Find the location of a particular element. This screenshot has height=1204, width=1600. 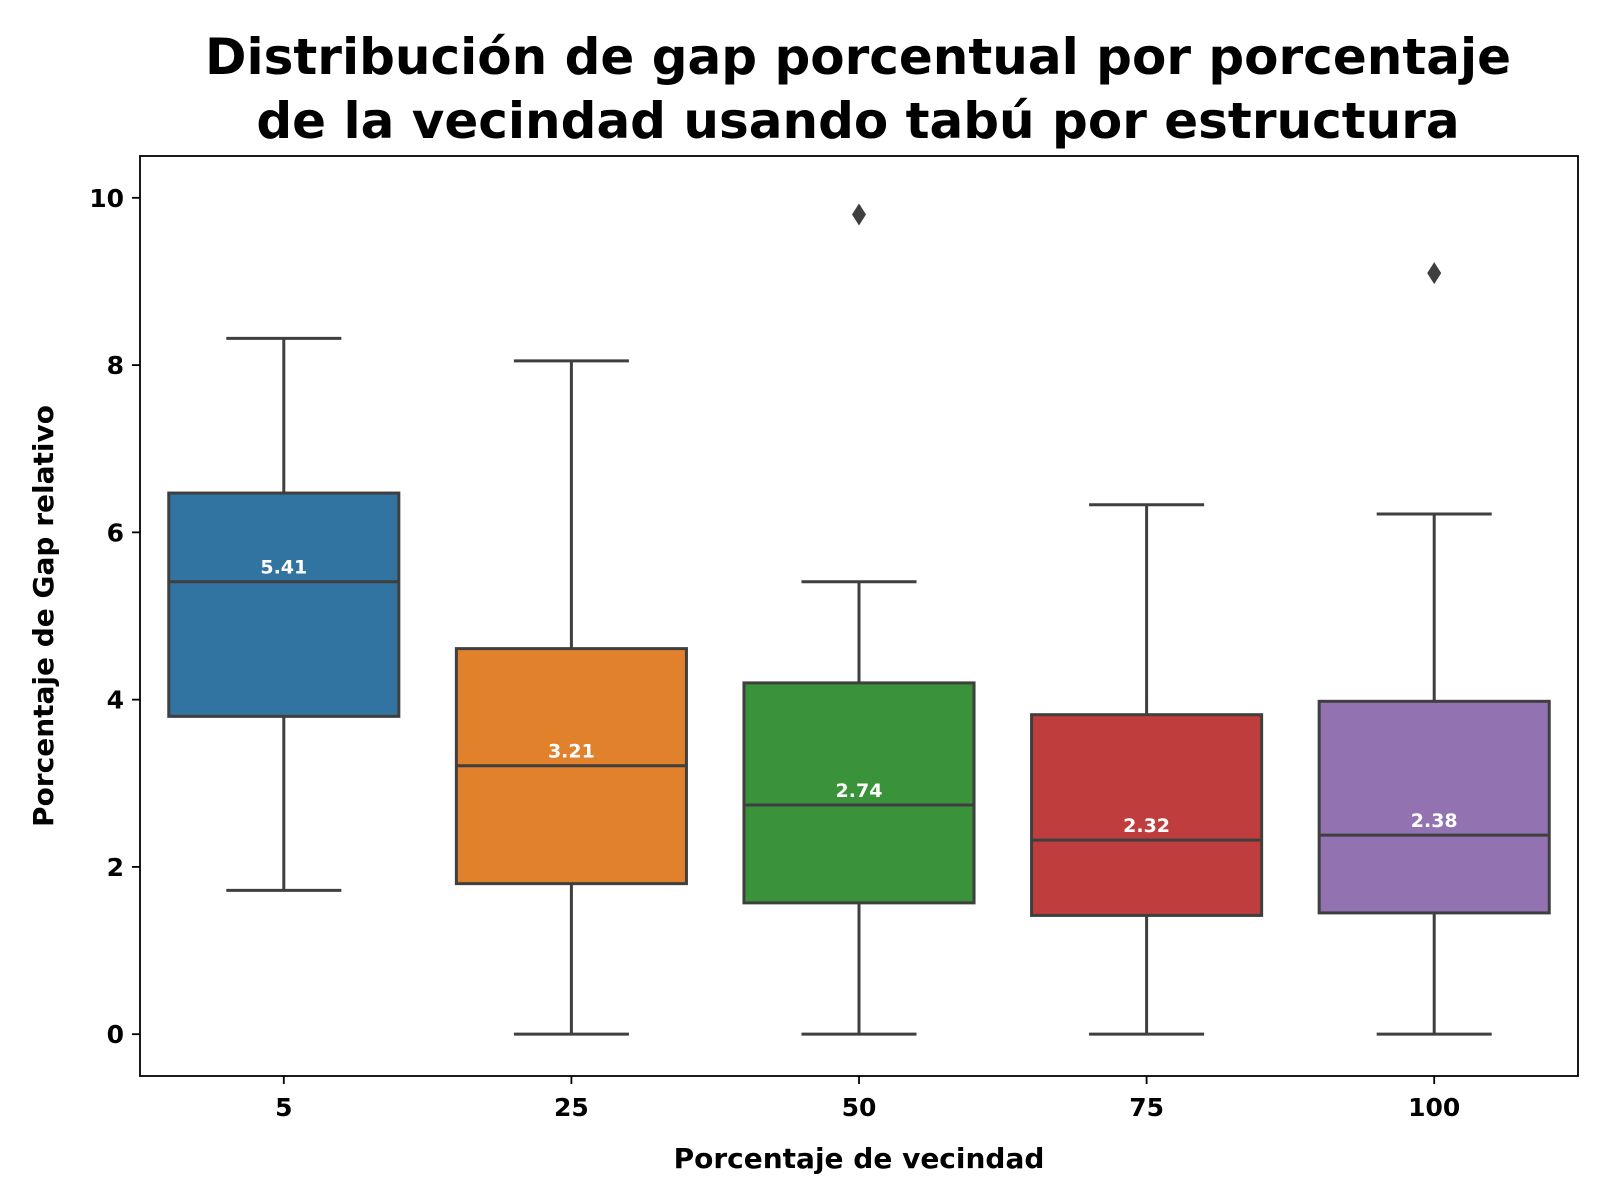

y-tick-label: 8 is located at coordinates (115, 365).